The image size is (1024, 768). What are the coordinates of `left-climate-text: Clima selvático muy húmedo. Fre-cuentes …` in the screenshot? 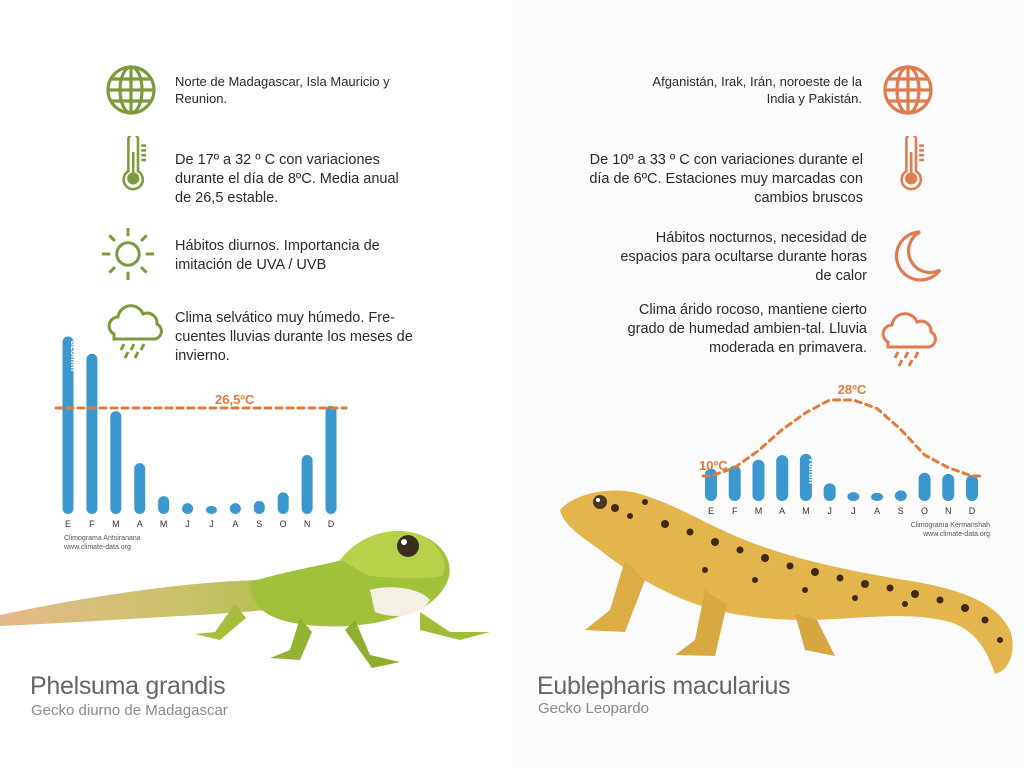 It's located at (294, 337).